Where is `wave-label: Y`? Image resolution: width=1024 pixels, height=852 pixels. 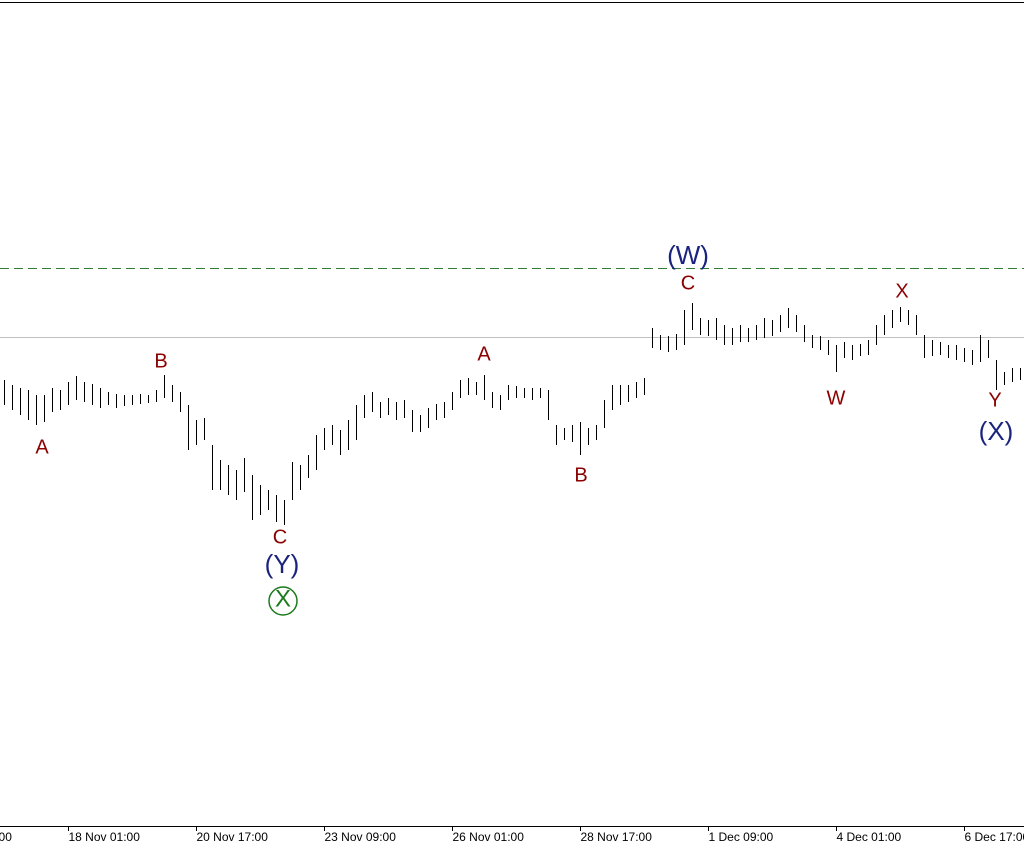
wave-label: Y is located at coordinates (994, 400).